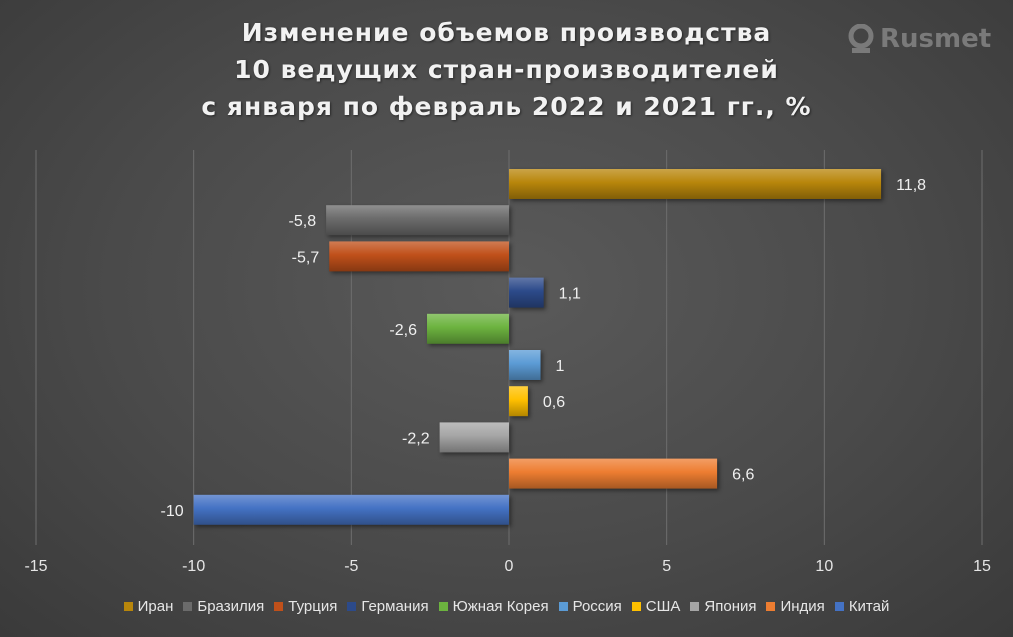 Image resolution: width=1013 pixels, height=637 pixels. What do you see at coordinates (313, 606) in the screenshot?
I see `legend-label: Турция` at bounding box center [313, 606].